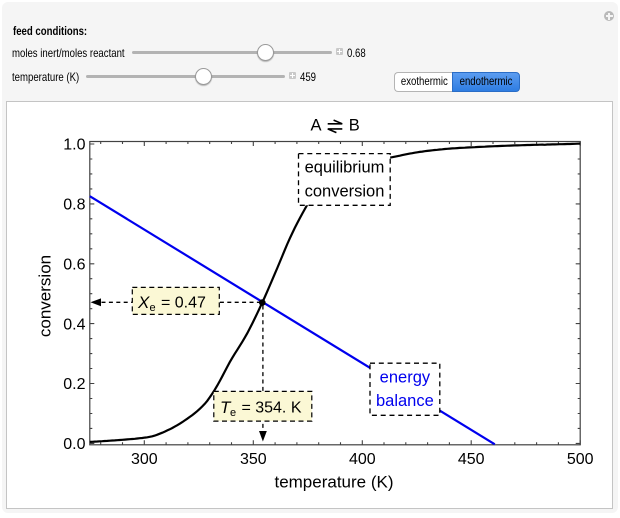 The width and height of the screenshot is (620, 518). What do you see at coordinates (333, 482) in the screenshot?
I see `svg-text: temperature (K)` at bounding box center [333, 482].